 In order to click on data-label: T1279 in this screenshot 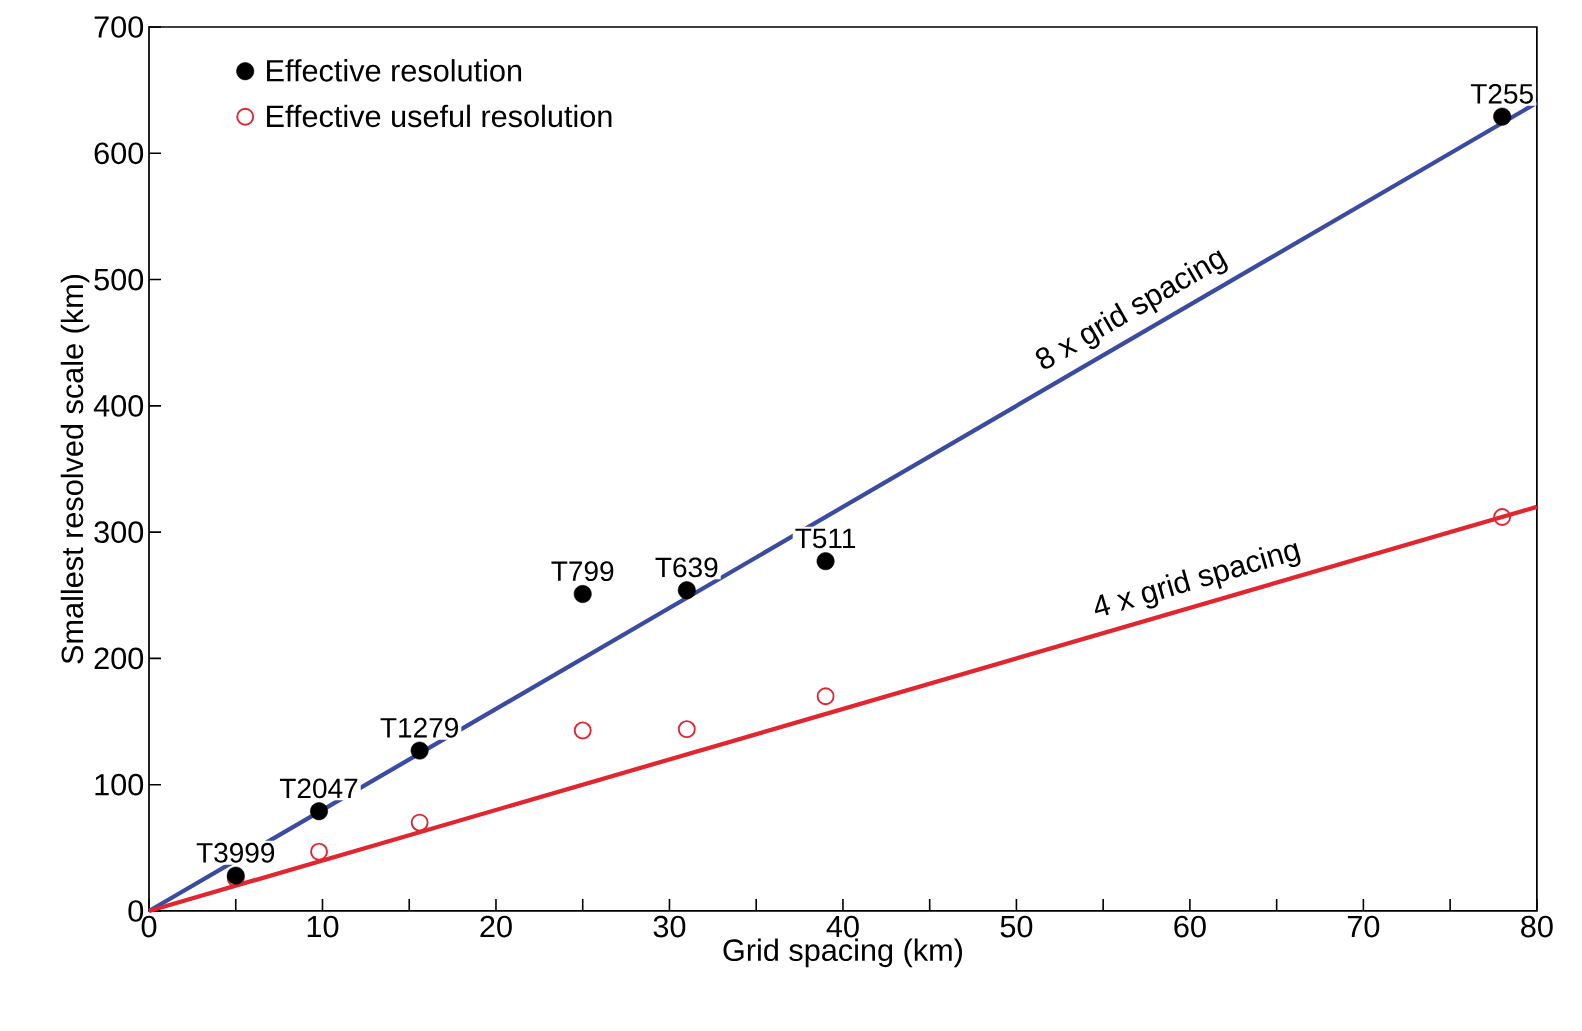, I will do `click(419, 727)`.